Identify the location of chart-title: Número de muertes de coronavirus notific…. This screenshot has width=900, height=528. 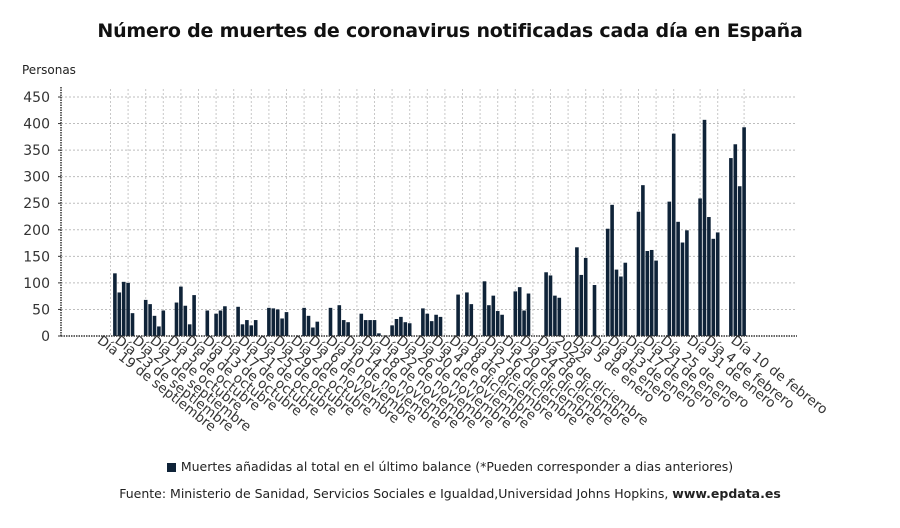
(450, 31).